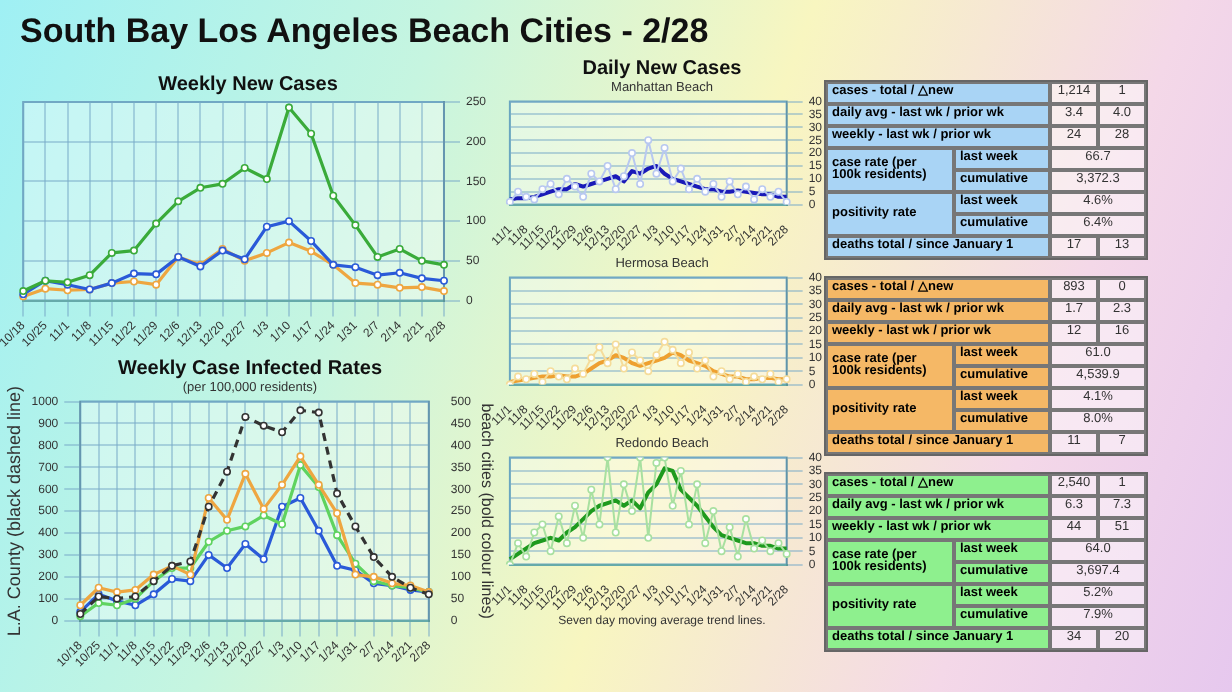 The height and width of the screenshot is (692, 1232). Describe the element at coordinates (248, 84) in the screenshot. I see `chart-title: Weekly New Cases` at that location.